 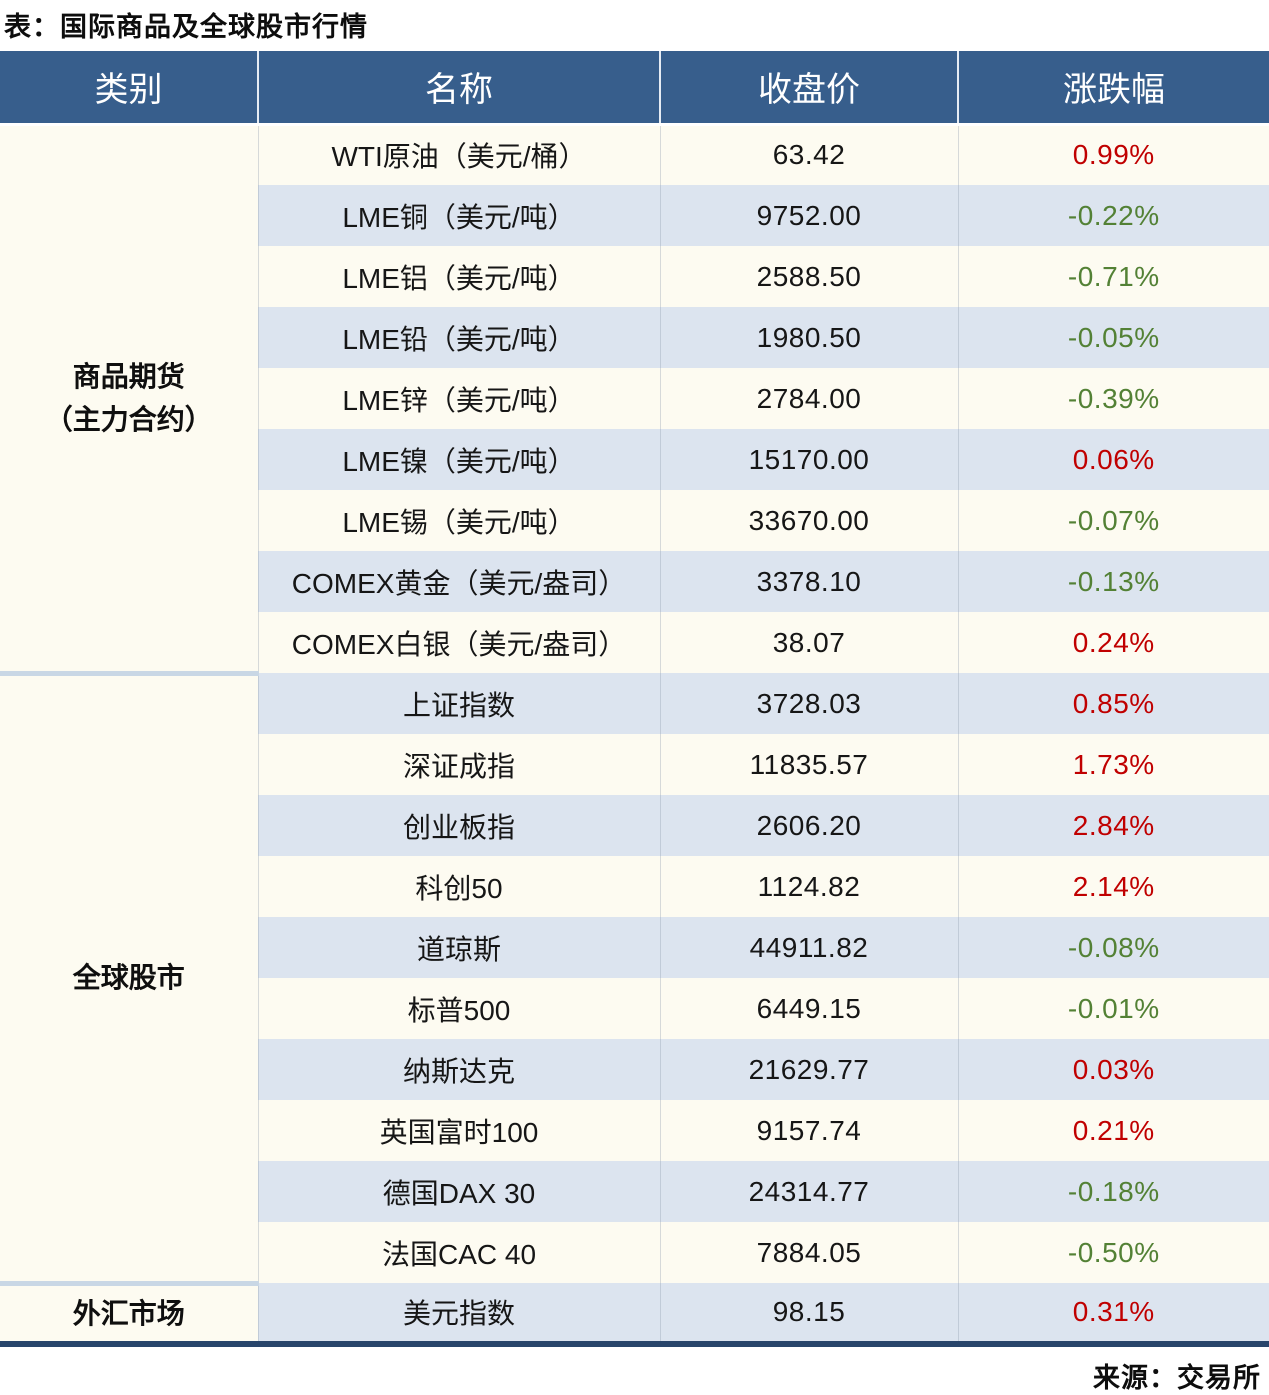 What do you see at coordinates (1113, 703) in the screenshot?
I see `change-percent-value: 0.85%` at bounding box center [1113, 703].